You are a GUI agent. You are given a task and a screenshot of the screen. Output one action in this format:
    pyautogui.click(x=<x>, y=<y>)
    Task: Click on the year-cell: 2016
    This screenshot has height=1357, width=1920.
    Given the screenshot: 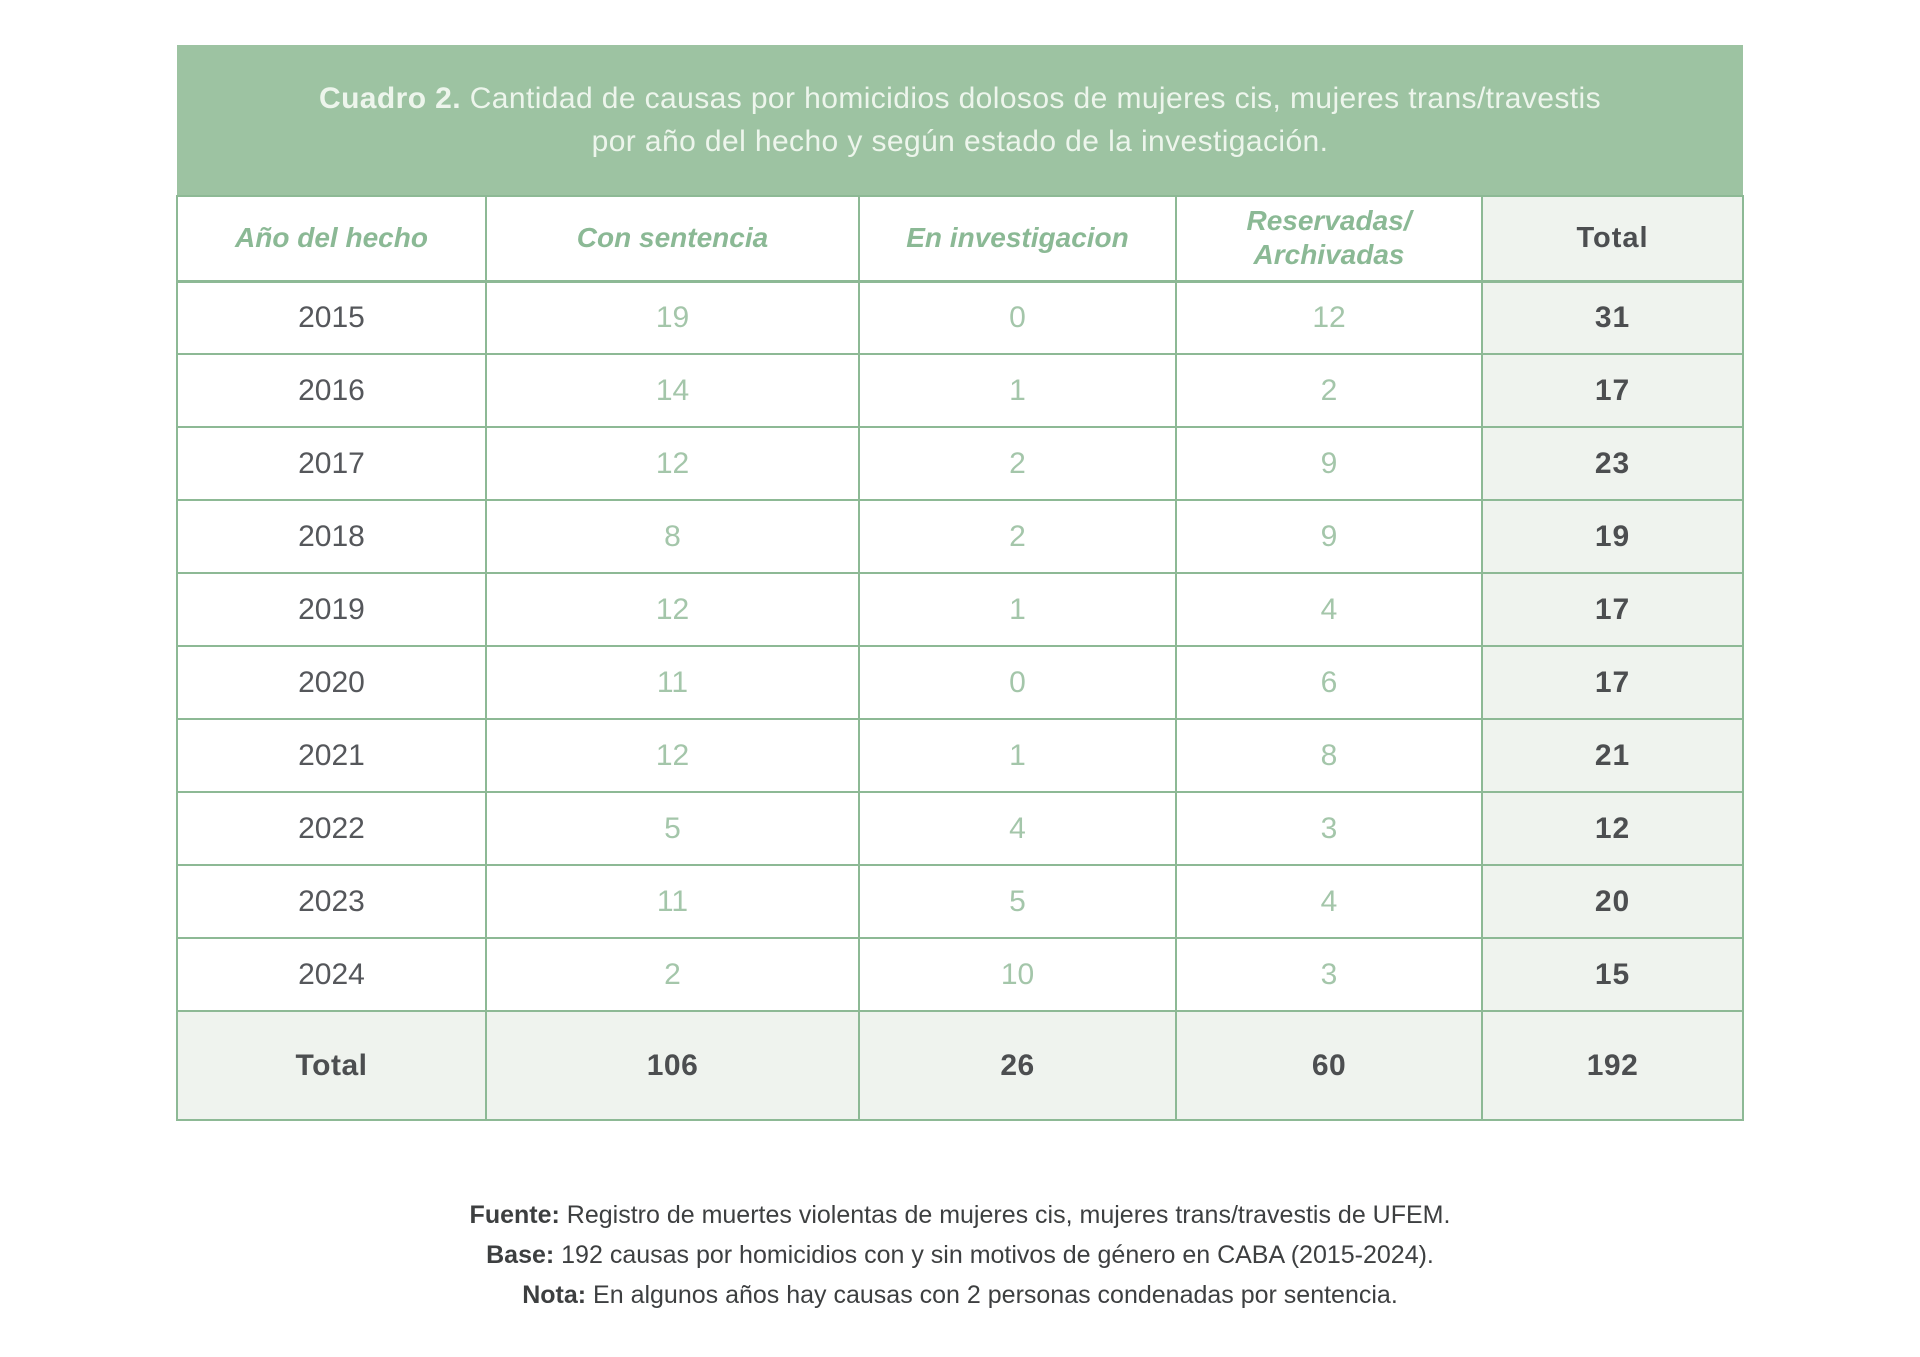 What is the action you would take?
    pyautogui.click(x=331, y=390)
    